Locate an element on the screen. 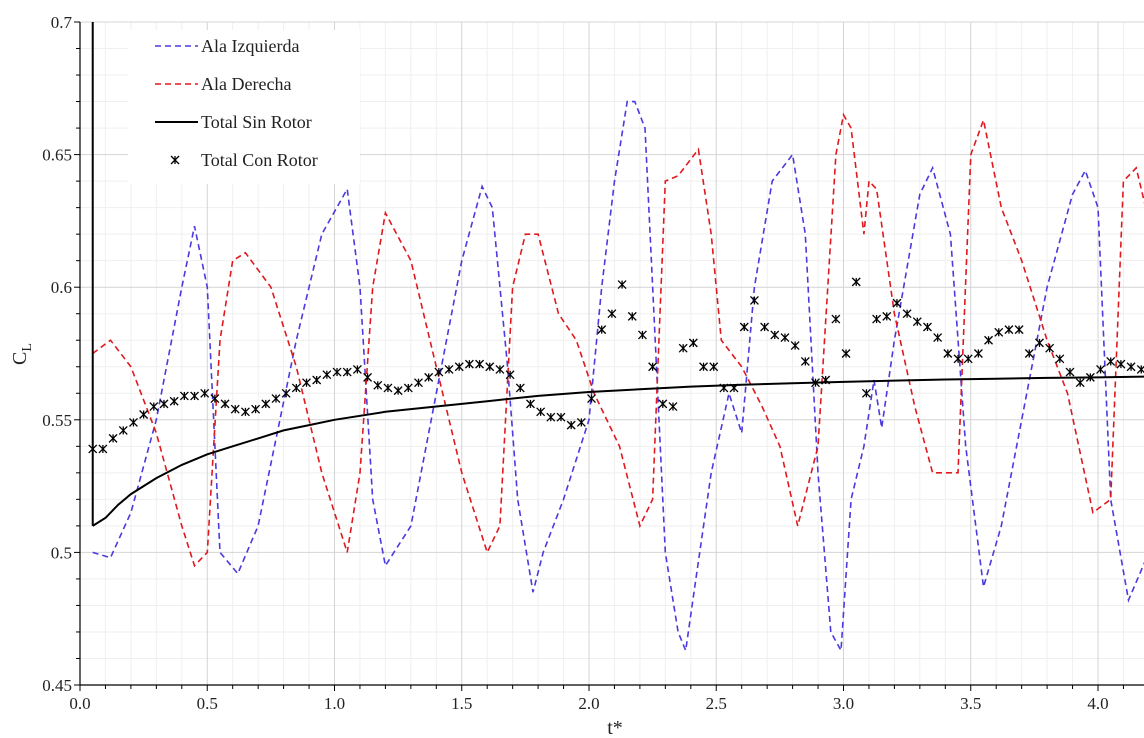 The width and height of the screenshot is (1144, 738). y-tick-label: 0.6 is located at coordinates (61, 287).